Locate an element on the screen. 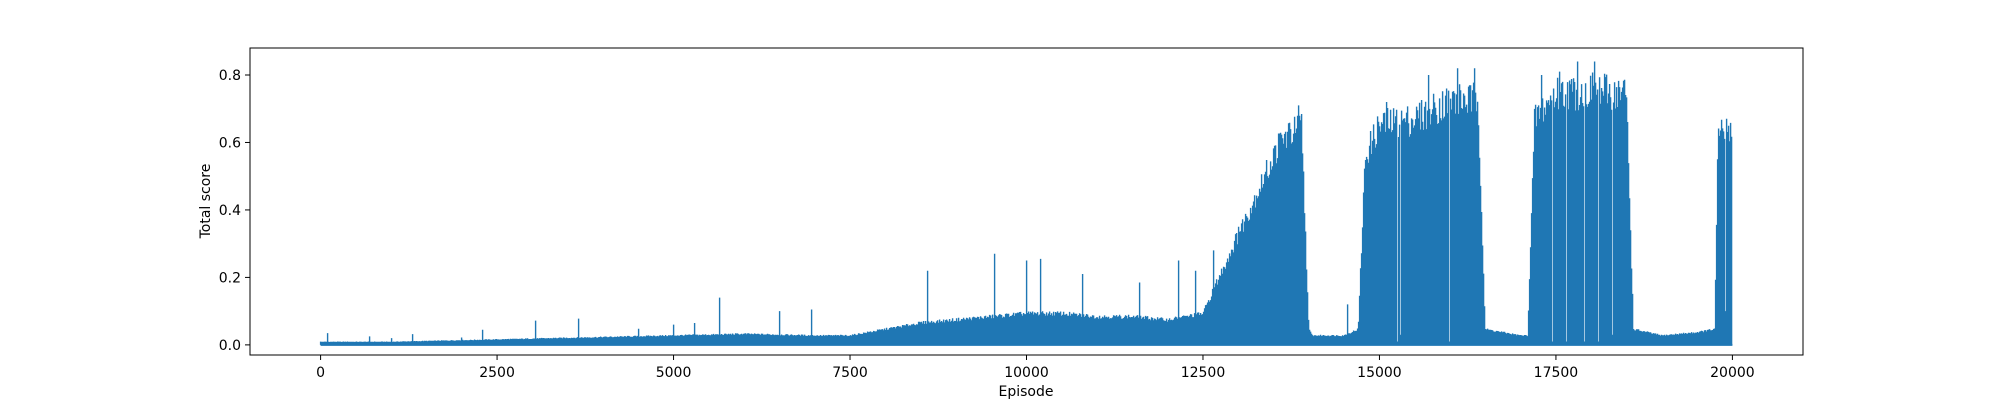 The image size is (2000, 400). y-tick-label: 0.4 is located at coordinates (230, 211).